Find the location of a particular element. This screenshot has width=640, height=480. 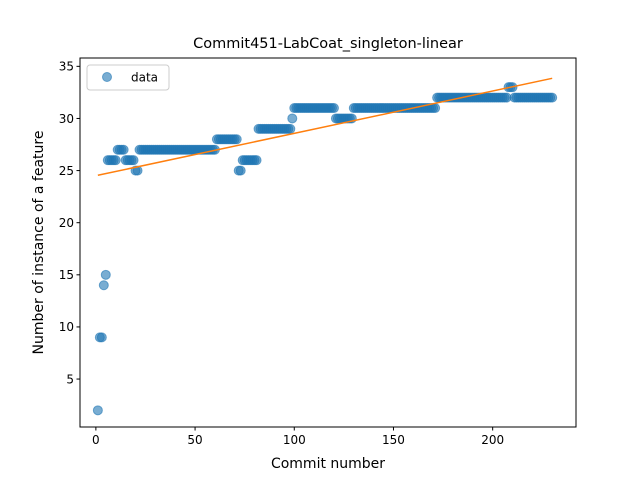

y-tick-label: 35 is located at coordinates (66, 67).